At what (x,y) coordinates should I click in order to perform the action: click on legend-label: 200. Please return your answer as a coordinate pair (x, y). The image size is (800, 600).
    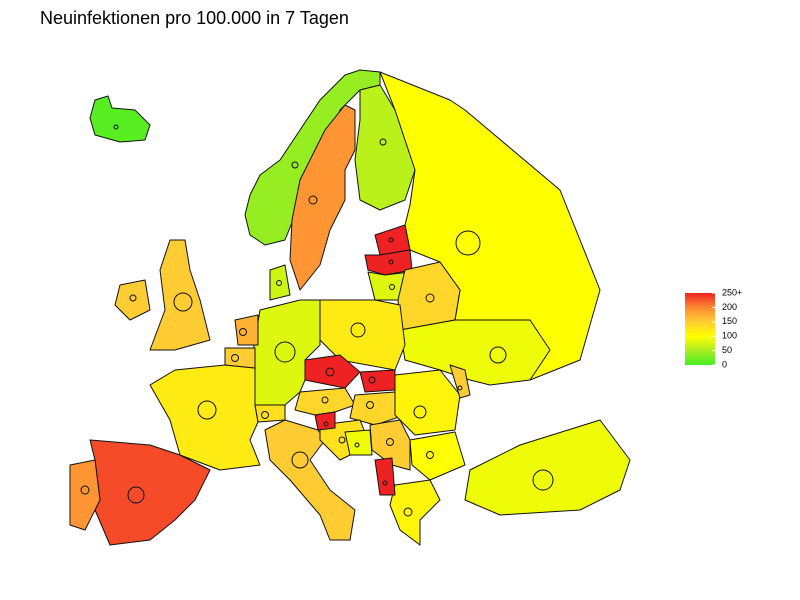
    Looking at the image, I should click on (729, 307).